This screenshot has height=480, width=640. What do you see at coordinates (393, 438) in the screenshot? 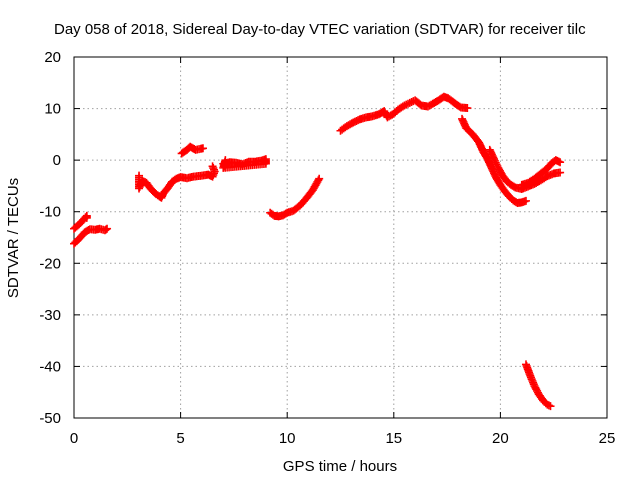
I see `x-tick-label: 15` at bounding box center [393, 438].